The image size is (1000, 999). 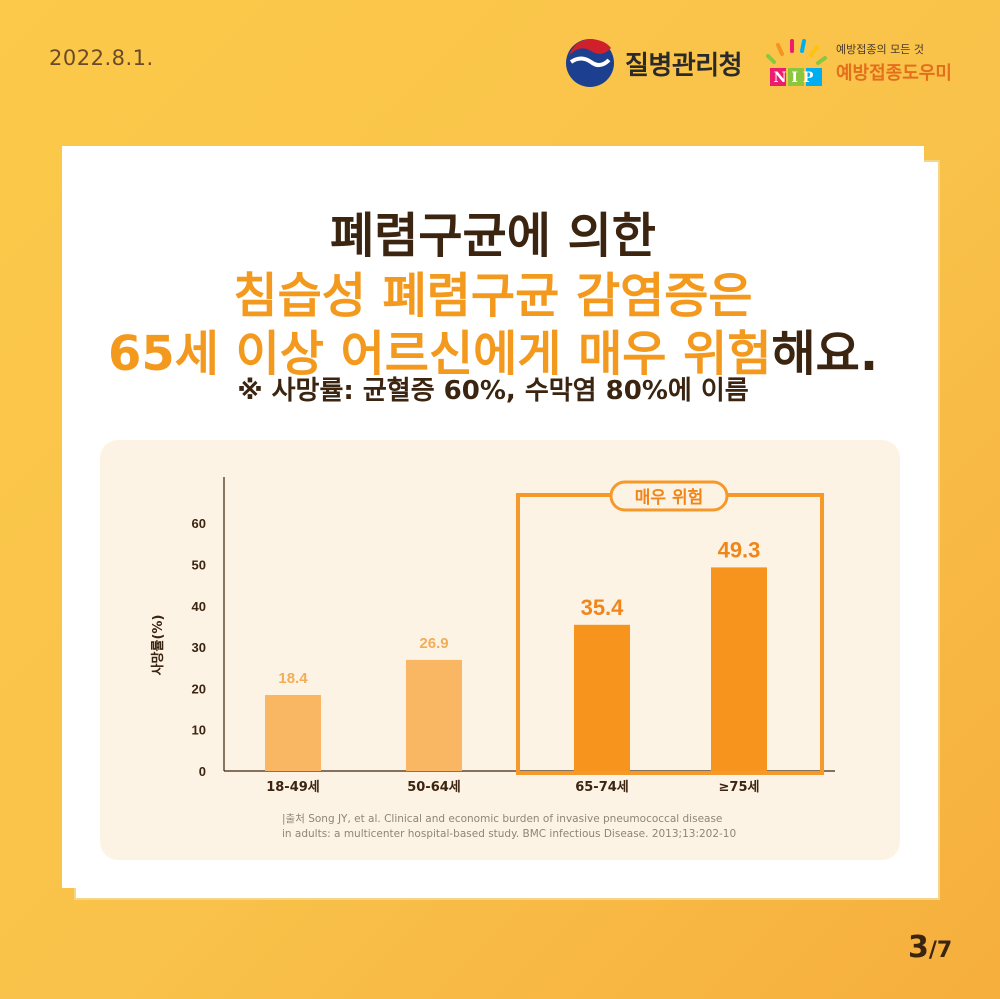 What do you see at coordinates (670, 634) in the screenshot?
I see `high-risk-highlight-box` at bounding box center [670, 634].